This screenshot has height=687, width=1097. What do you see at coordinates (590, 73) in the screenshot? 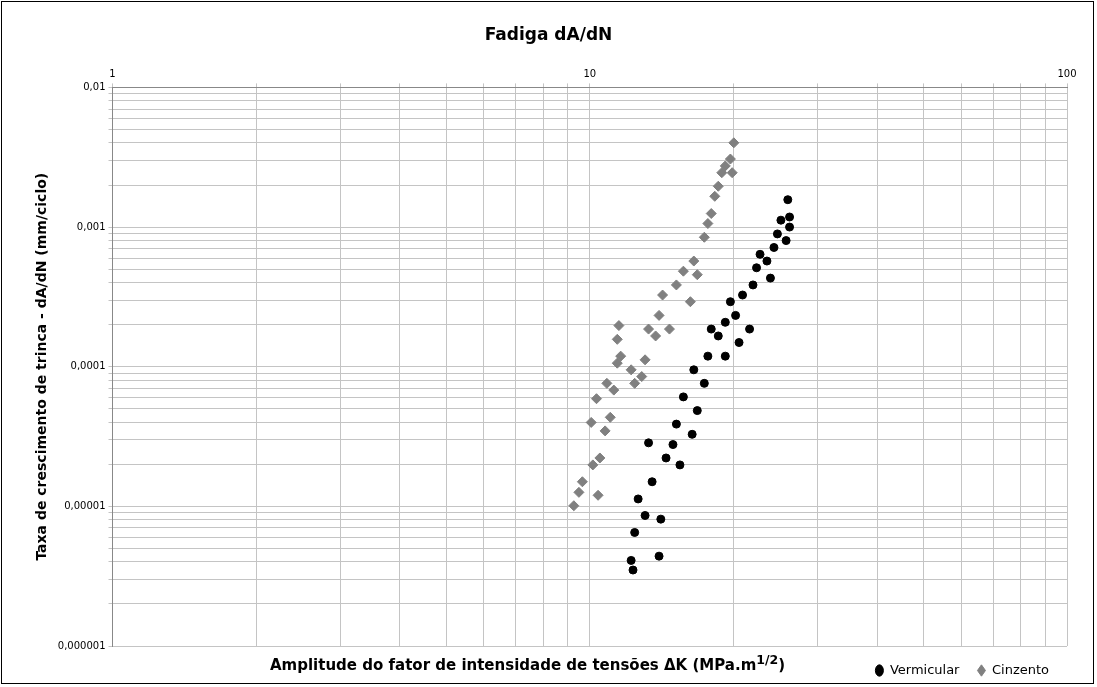
I see `x-tick-label: 10` at bounding box center [590, 73].